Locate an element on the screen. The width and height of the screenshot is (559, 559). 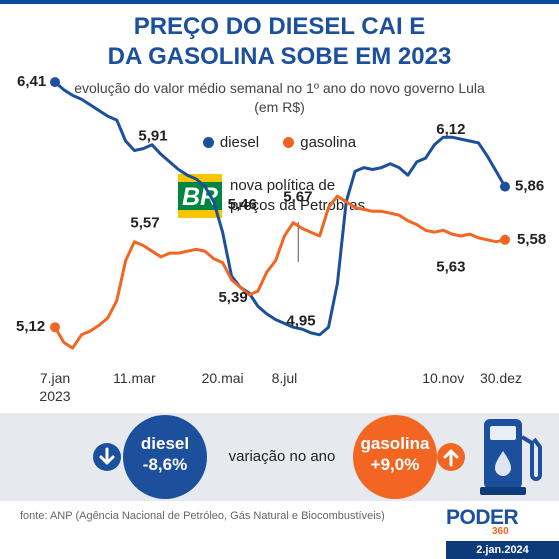
policy-annotation: nova política de preços da Petrobras is located at coordinates (330, 196).